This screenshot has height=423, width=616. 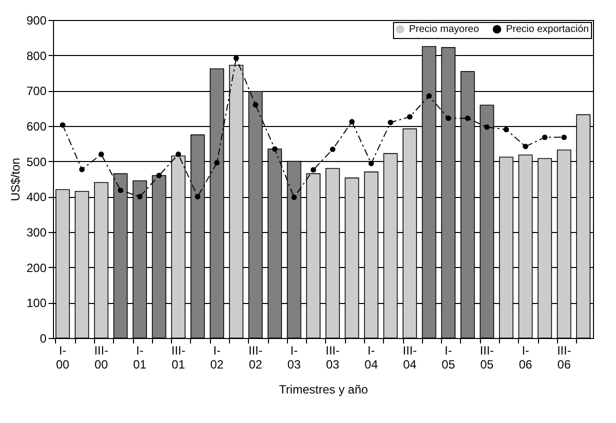 I want to click on x-tick-label: I-01, so click(x=140, y=358).